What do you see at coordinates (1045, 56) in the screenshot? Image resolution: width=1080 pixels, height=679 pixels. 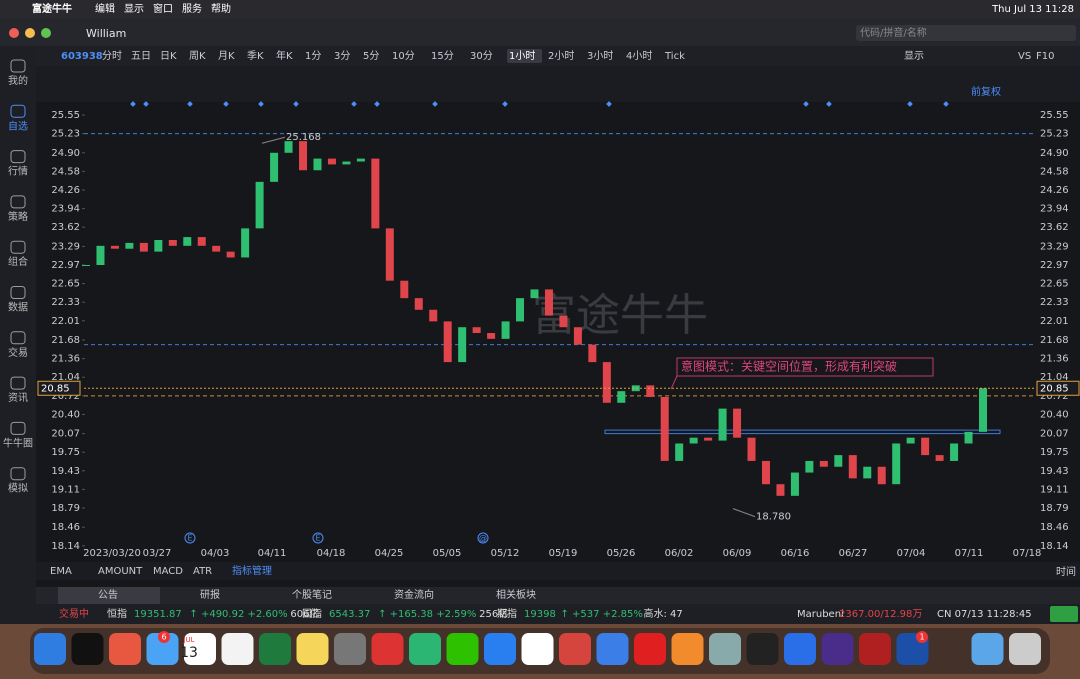 I see `toolbar-button: F10` at bounding box center [1045, 56].